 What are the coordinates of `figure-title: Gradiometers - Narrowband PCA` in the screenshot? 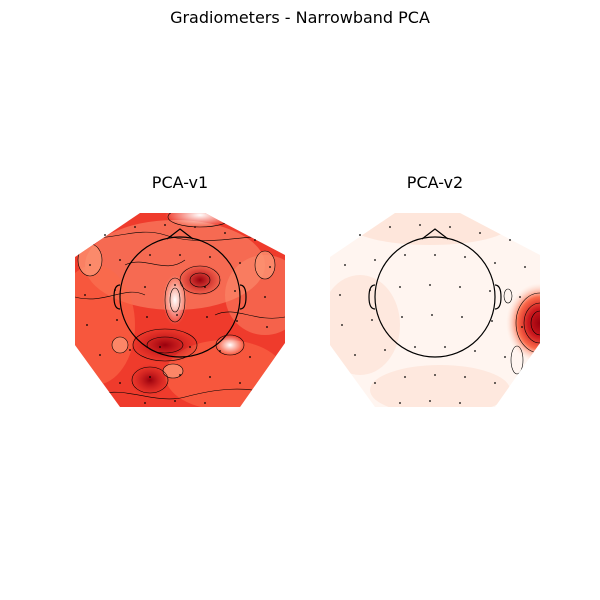 It's located at (300, 17).